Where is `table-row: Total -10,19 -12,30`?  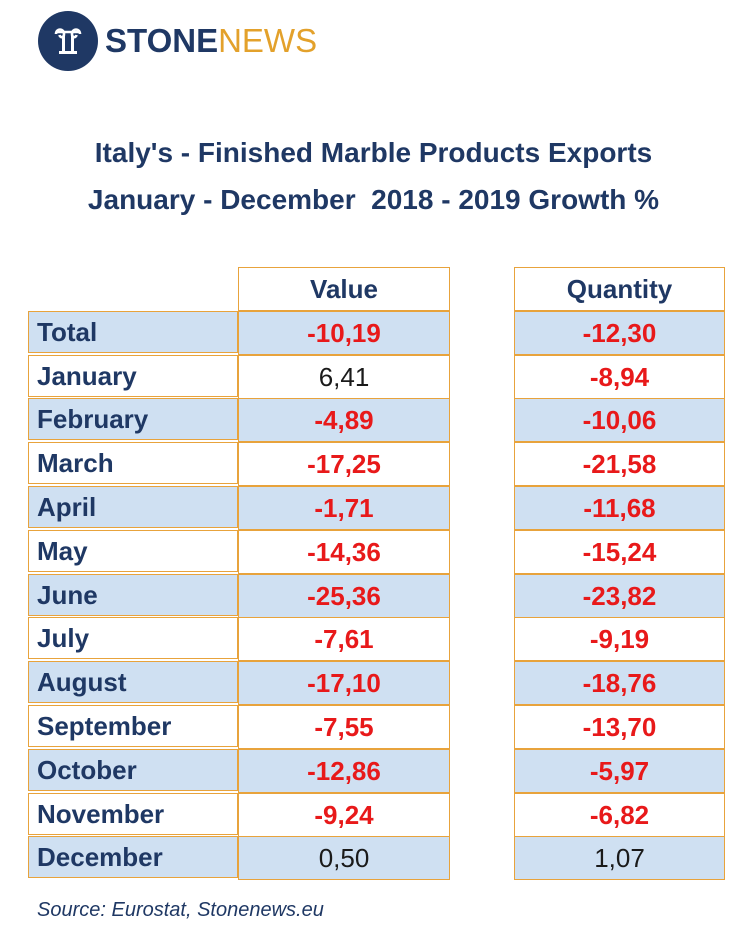
table-row: Total -10,19 -12,30 is located at coordinates (373, 333).